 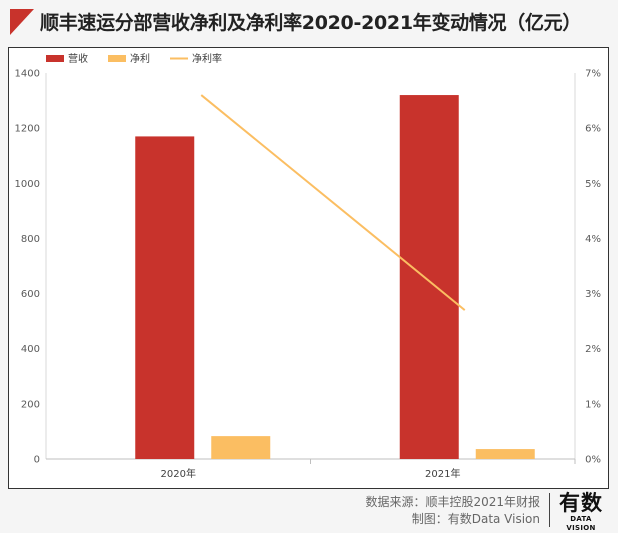 I want to click on y-right-tick-label: 4%, so click(x=593, y=239).